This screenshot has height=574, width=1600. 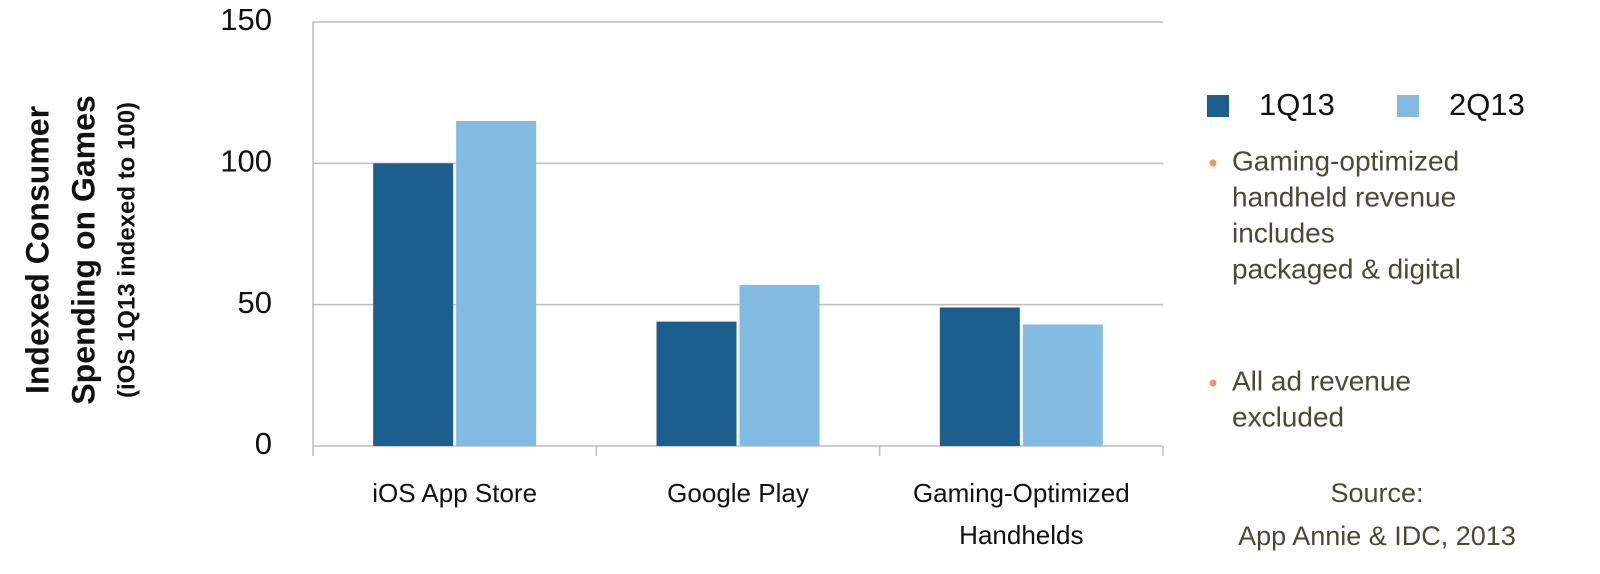 I want to click on legend-label: 1Q13, so click(x=1297, y=104).